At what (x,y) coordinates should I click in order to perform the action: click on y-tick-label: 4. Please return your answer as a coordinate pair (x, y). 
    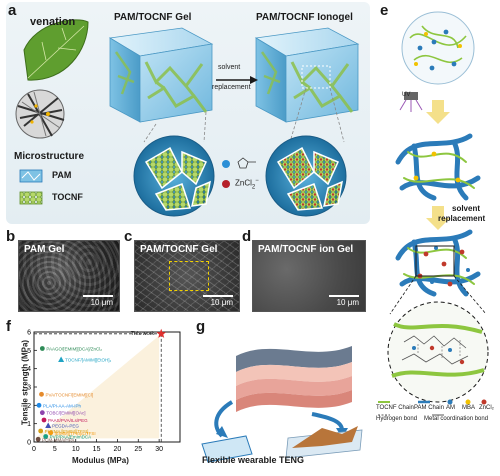
    Looking at the image, I should click on (29, 369).